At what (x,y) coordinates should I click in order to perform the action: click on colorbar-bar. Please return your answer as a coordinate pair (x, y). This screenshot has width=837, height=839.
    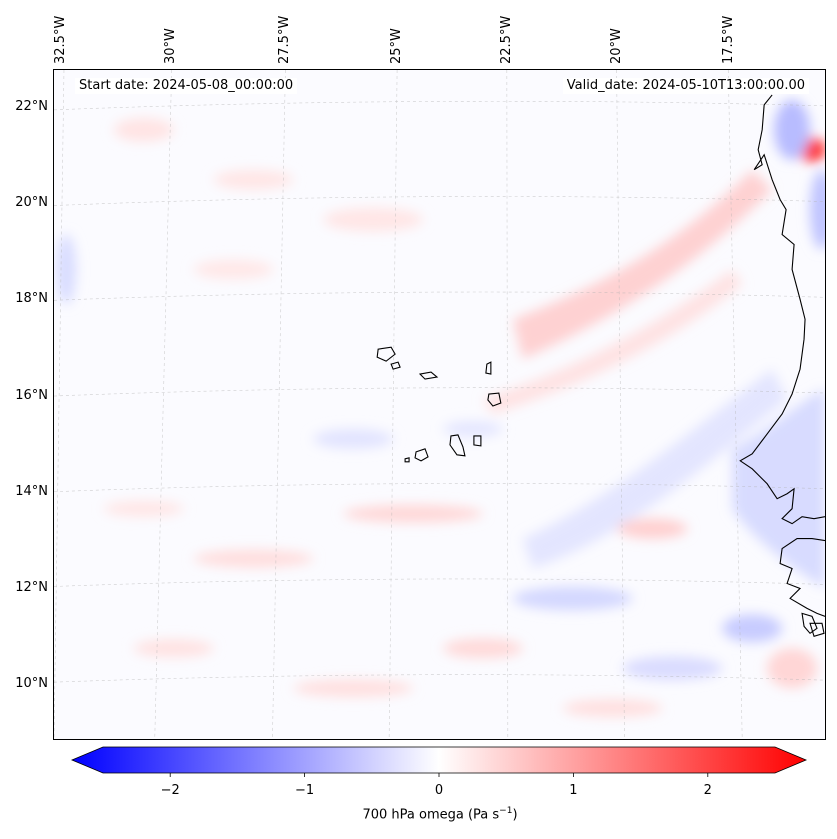
    Looking at the image, I should click on (439, 760).